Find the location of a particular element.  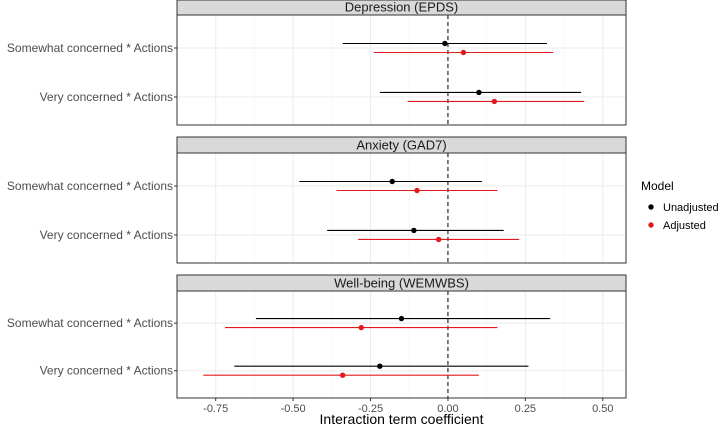

x-tick-label: 0.50 is located at coordinates (602, 409).